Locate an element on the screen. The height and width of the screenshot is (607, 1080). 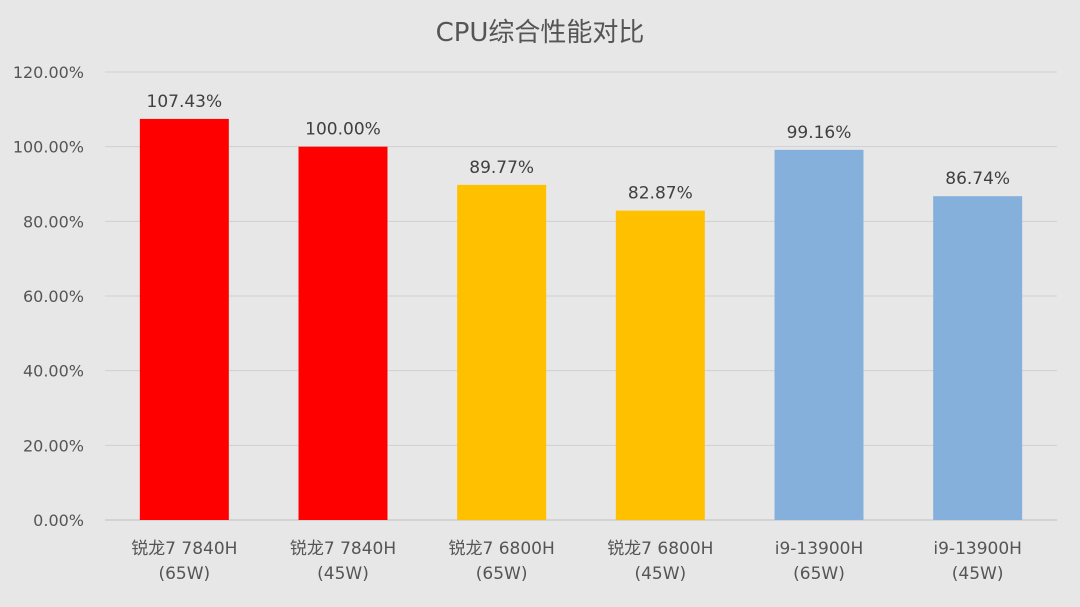
data-label: 100.00% is located at coordinates (343, 130).